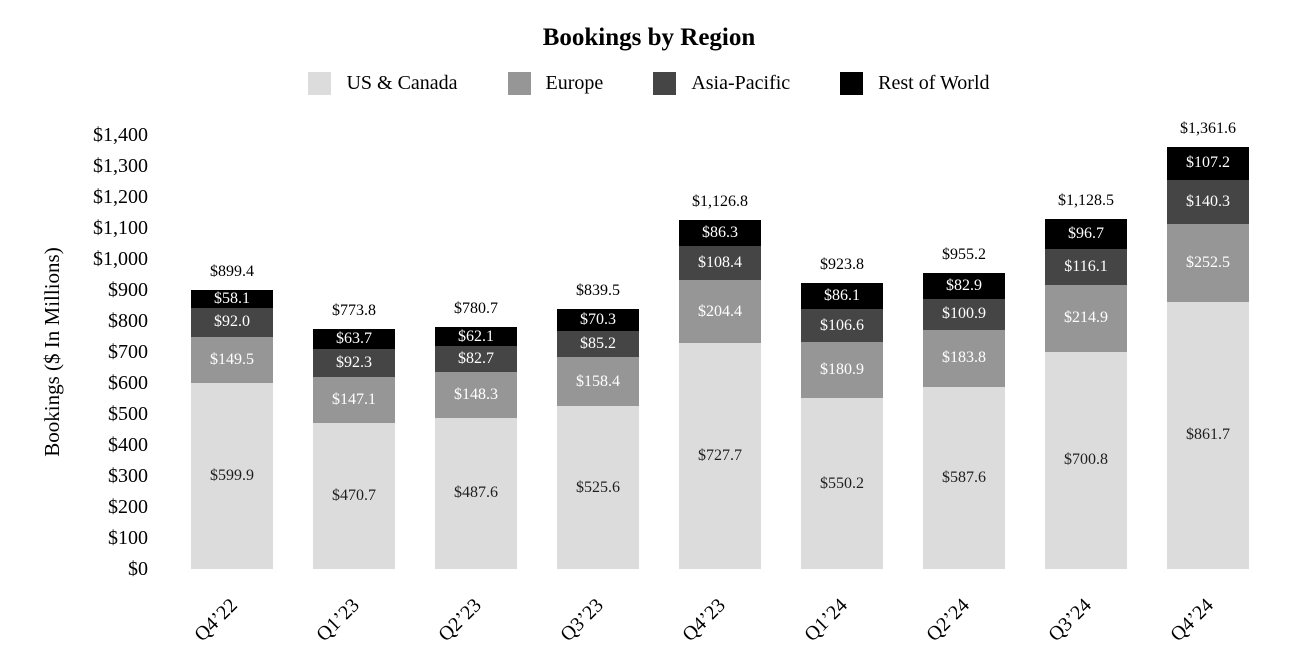 Image resolution: width=1298 pixels, height=672 pixels. Describe the element at coordinates (120, 166) in the screenshot. I see `y-tick-label: $1,300` at that location.